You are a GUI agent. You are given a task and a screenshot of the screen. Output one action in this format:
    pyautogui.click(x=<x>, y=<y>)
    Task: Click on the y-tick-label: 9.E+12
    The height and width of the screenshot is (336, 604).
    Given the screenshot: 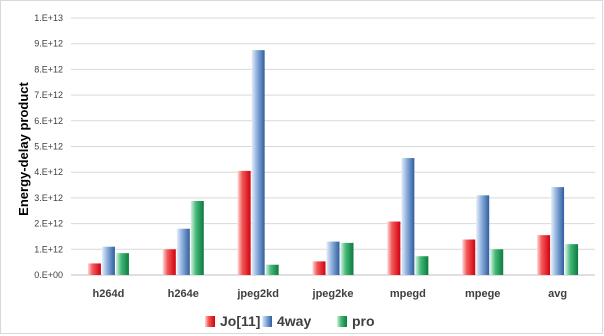 What is the action you would take?
    pyautogui.click(x=48, y=44)
    